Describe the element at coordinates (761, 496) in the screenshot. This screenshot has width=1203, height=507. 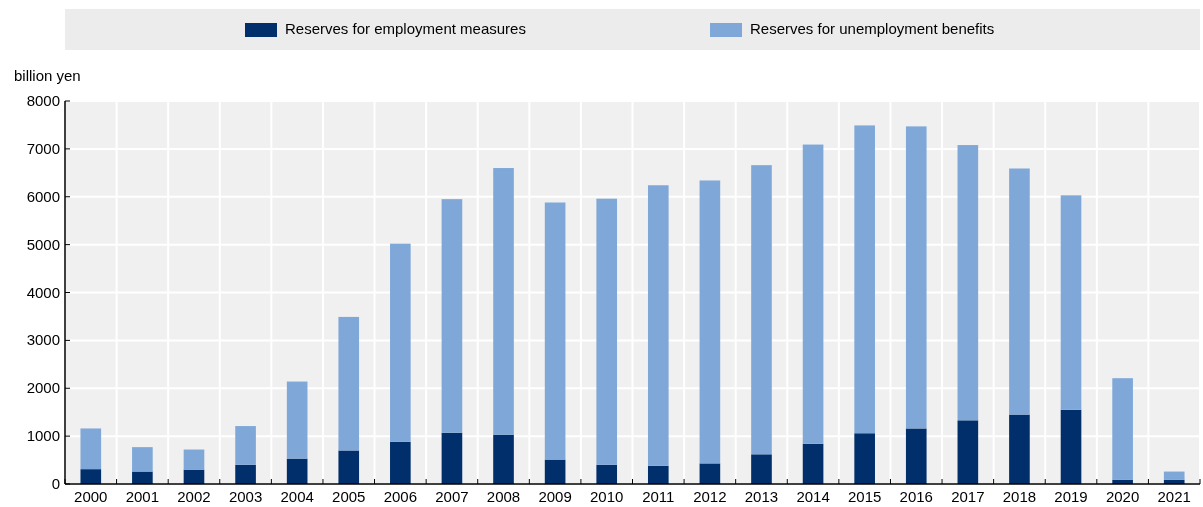
I see `x-tick-label: 2013` at that location.